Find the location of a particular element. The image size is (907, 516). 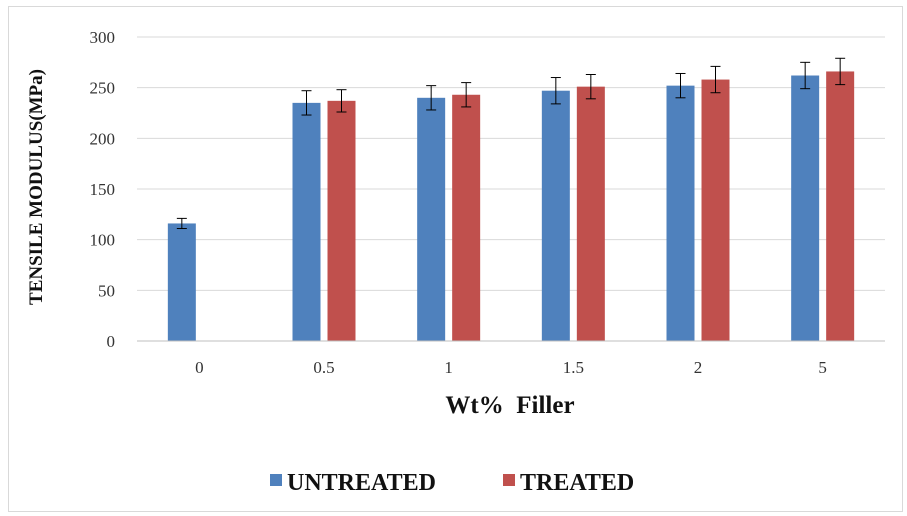

y-tick-label: 200 is located at coordinates (103, 138).